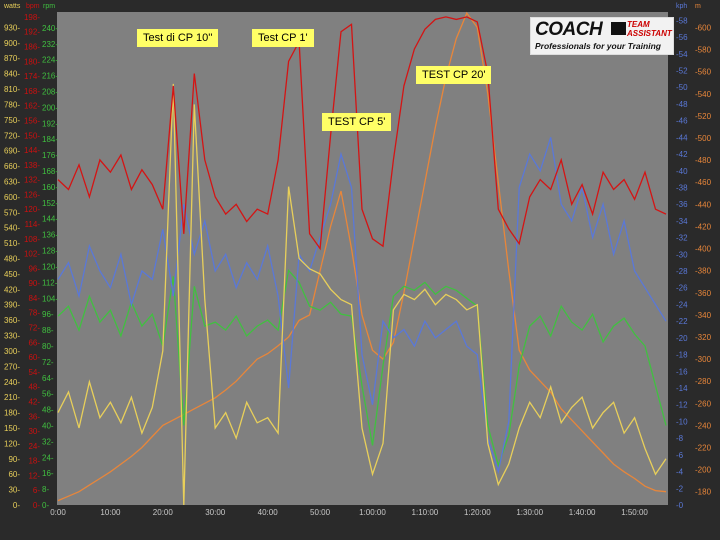 The height and width of the screenshot is (540, 720). I want to click on tick-label-m: -260, so click(703, 403).